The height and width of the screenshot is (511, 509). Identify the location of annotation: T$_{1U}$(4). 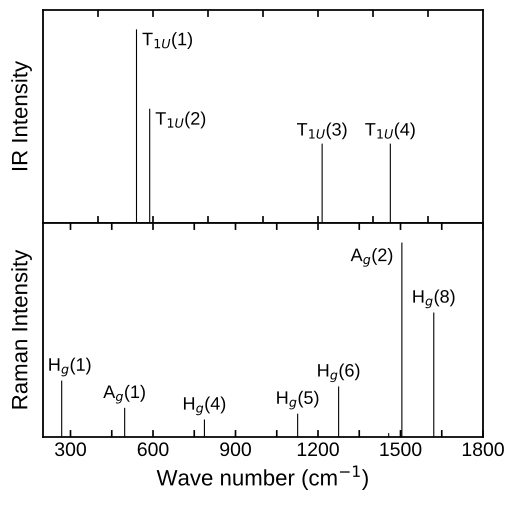
(390, 131).